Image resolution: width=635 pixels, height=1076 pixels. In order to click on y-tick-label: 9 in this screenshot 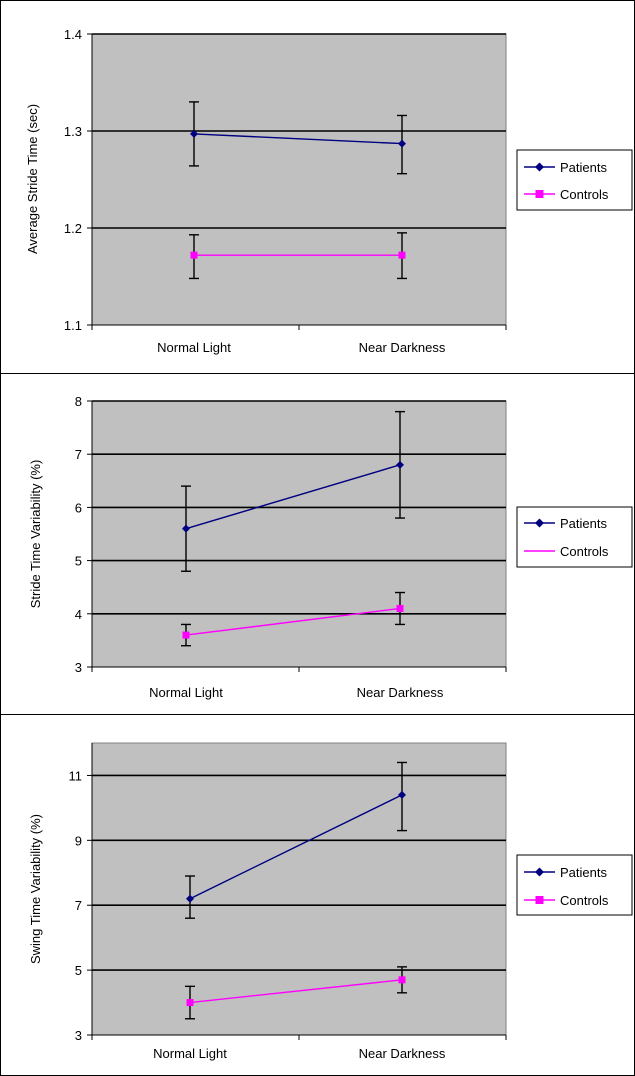, I will do `click(78, 840)`.